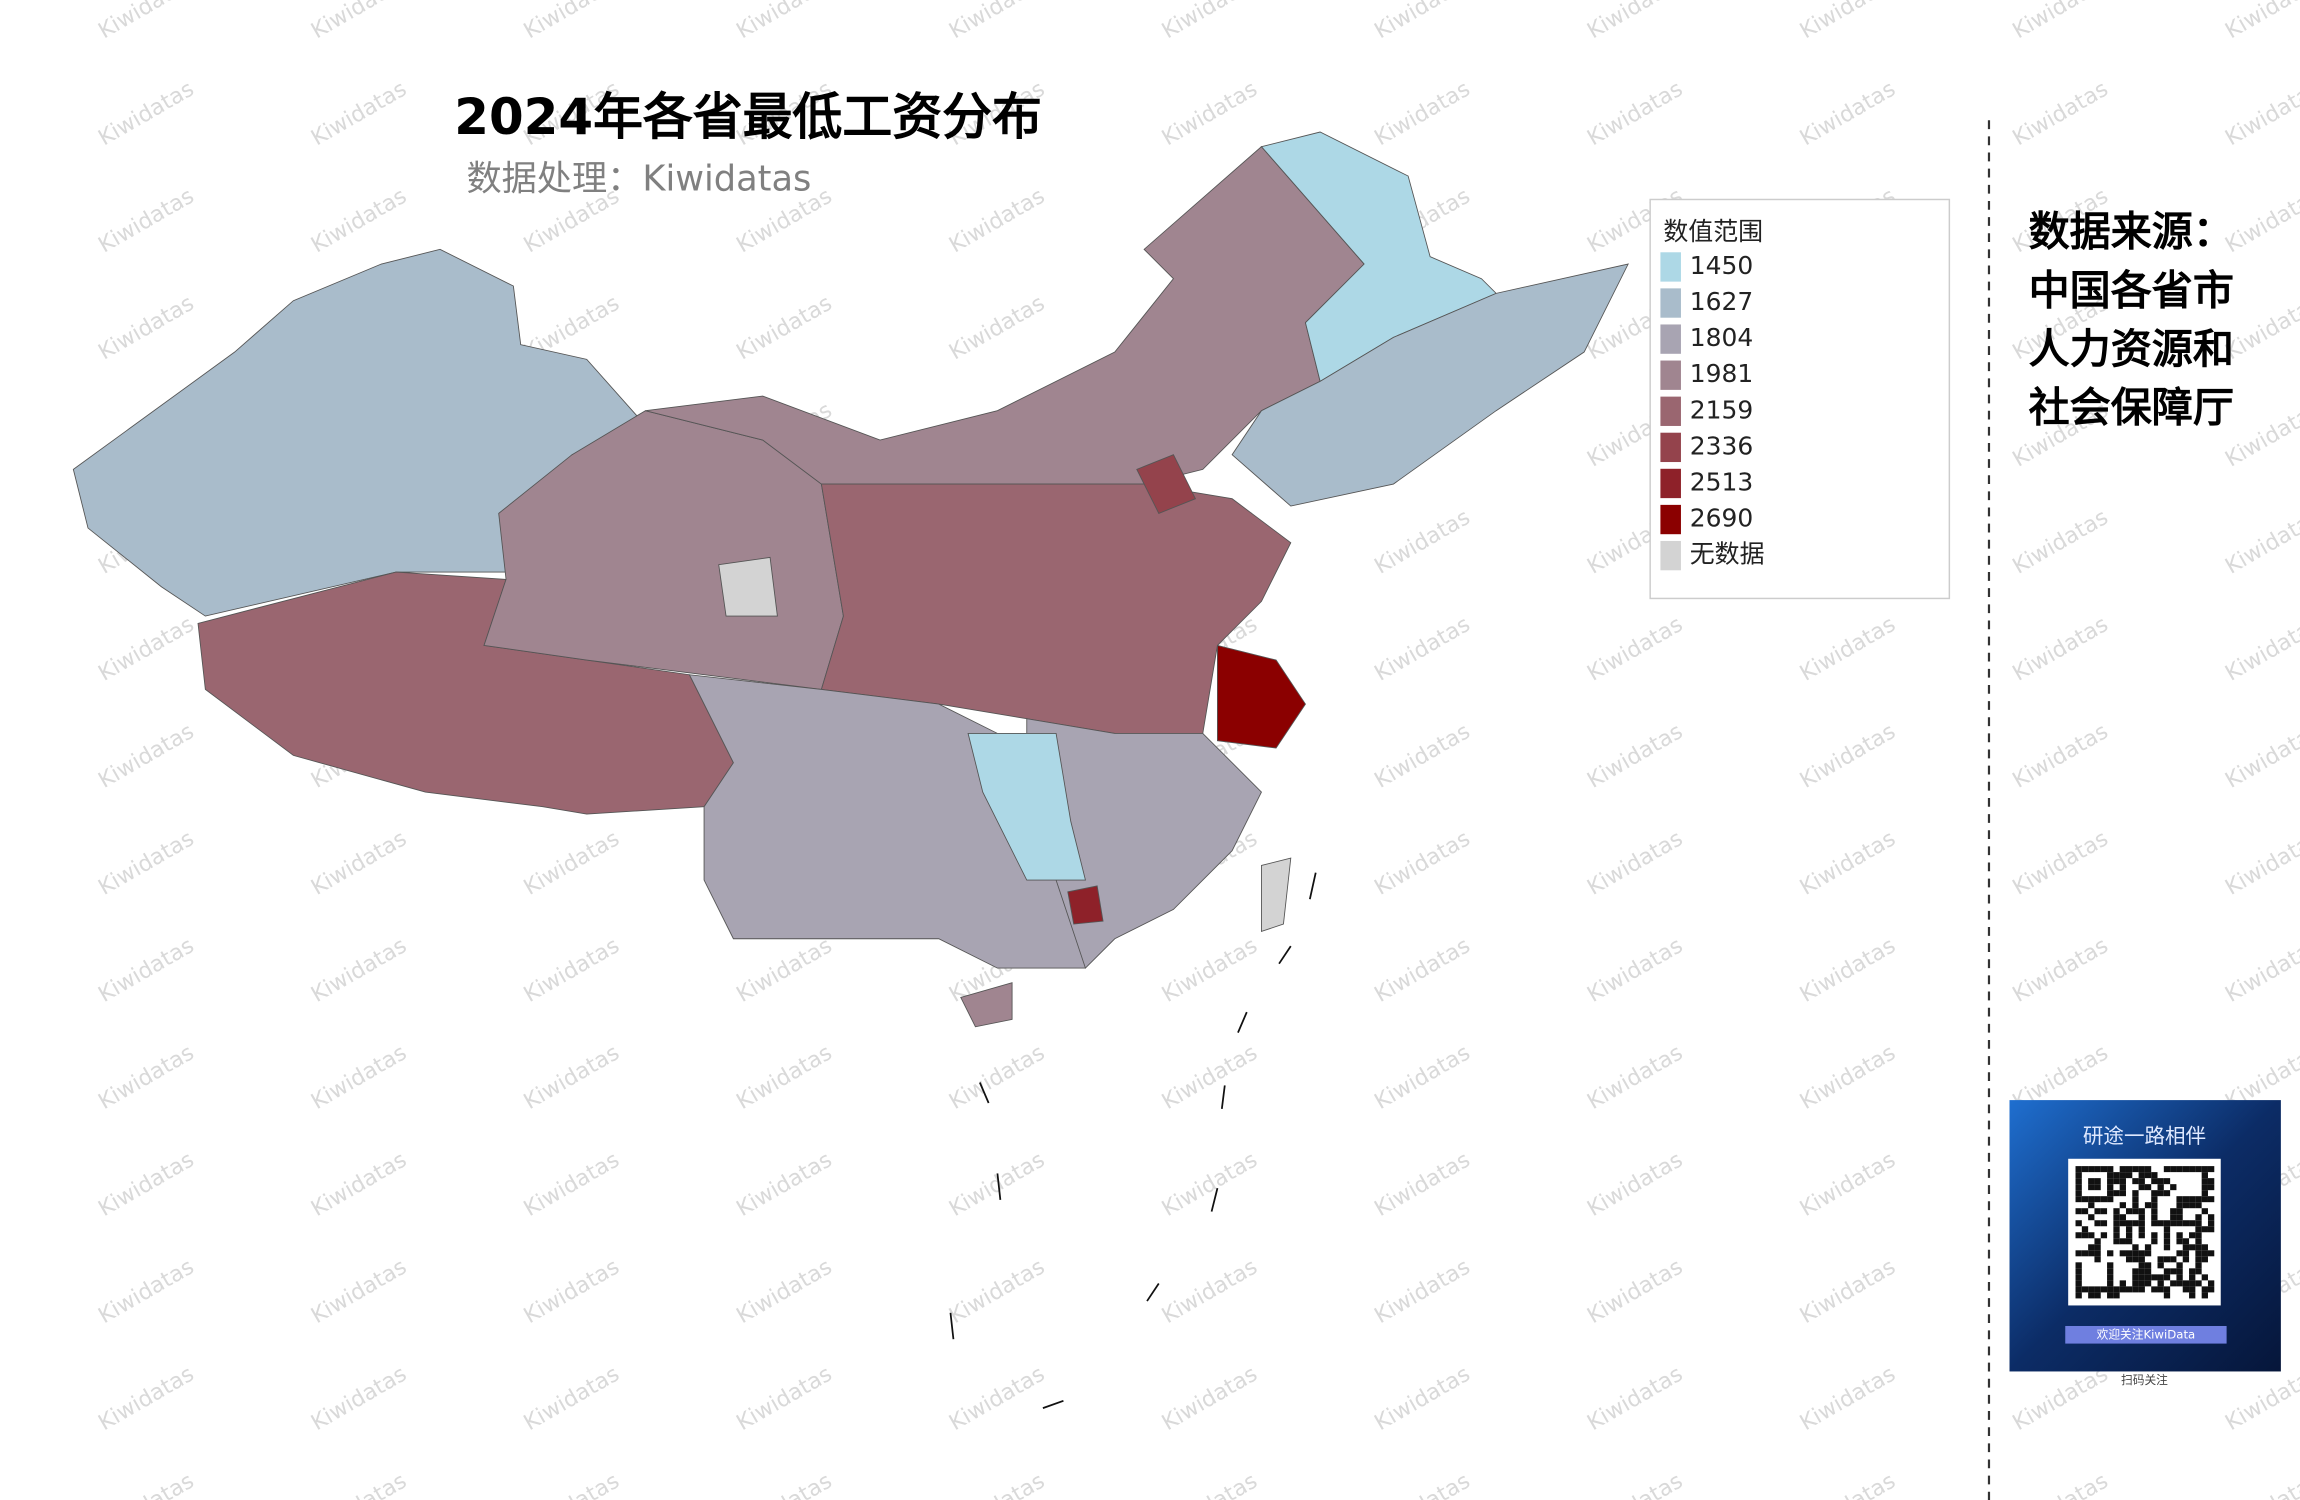 The height and width of the screenshot is (1500, 2300). What do you see at coordinates (2145, 1232) in the screenshot?
I see `qr-pattern` at bounding box center [2145, 1232].